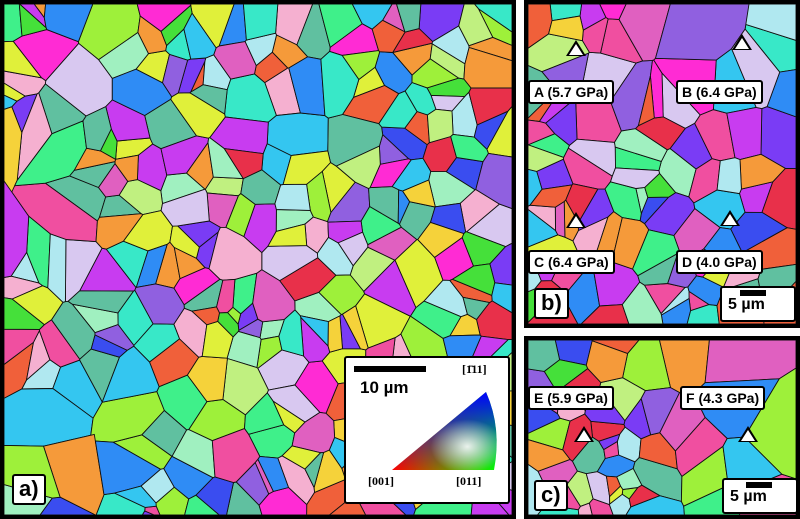 This screenshot has width=800, height=519. What do you see at coordinates (474, 369) in the screenshot?
I see `ipf-label-top: [1̄11]` at bounding box center [474, 369].